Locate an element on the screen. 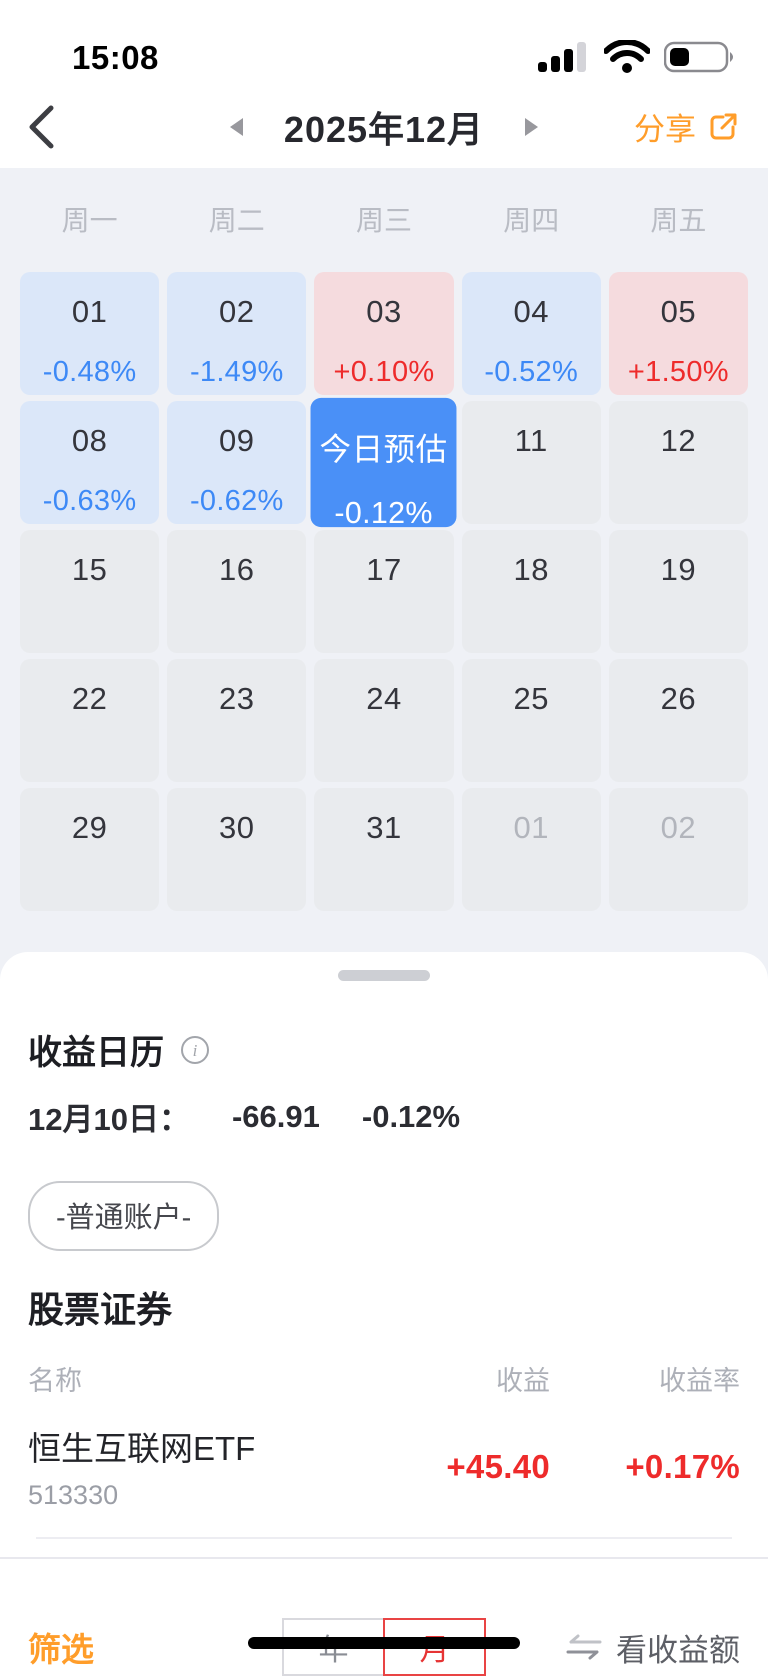 The image size is (768, 1677). weekday-label: 周一 is located at coordinates (89, 220).